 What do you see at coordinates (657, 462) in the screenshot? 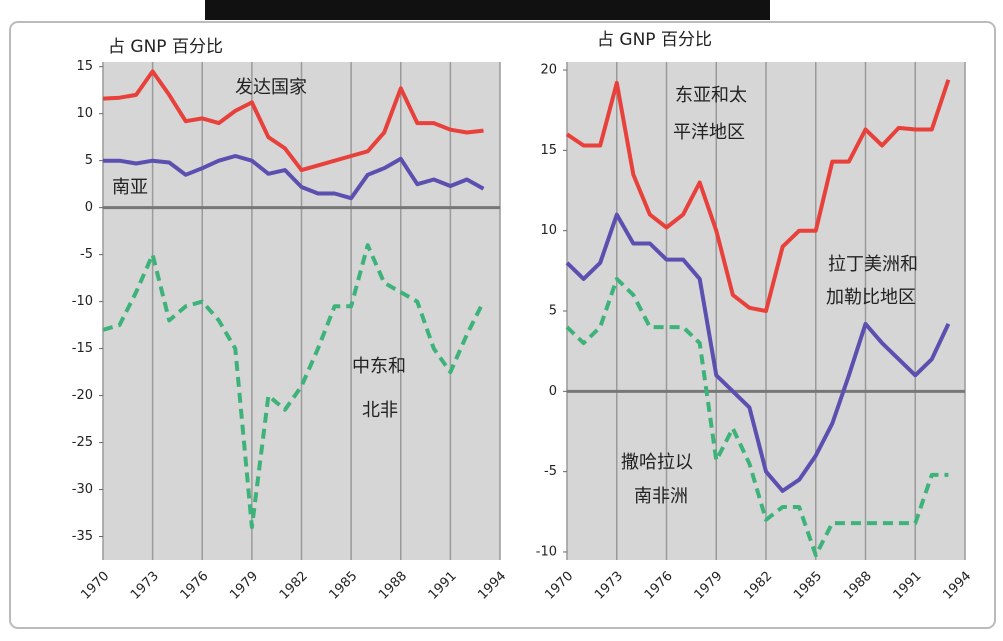
I see `annotation: 撒哈拉以` at bounding box center [657, 462].